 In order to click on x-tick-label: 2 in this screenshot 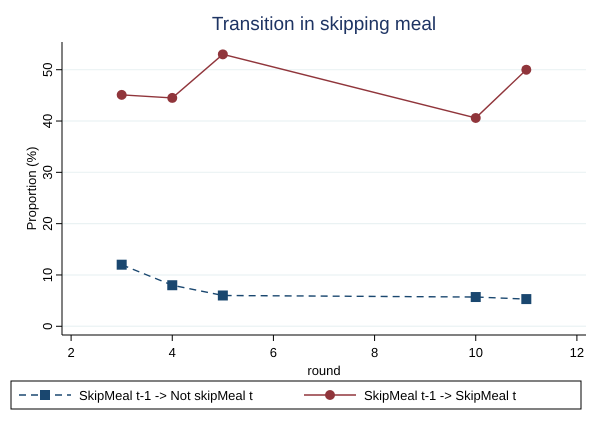, I will do `click(71, 352)`.